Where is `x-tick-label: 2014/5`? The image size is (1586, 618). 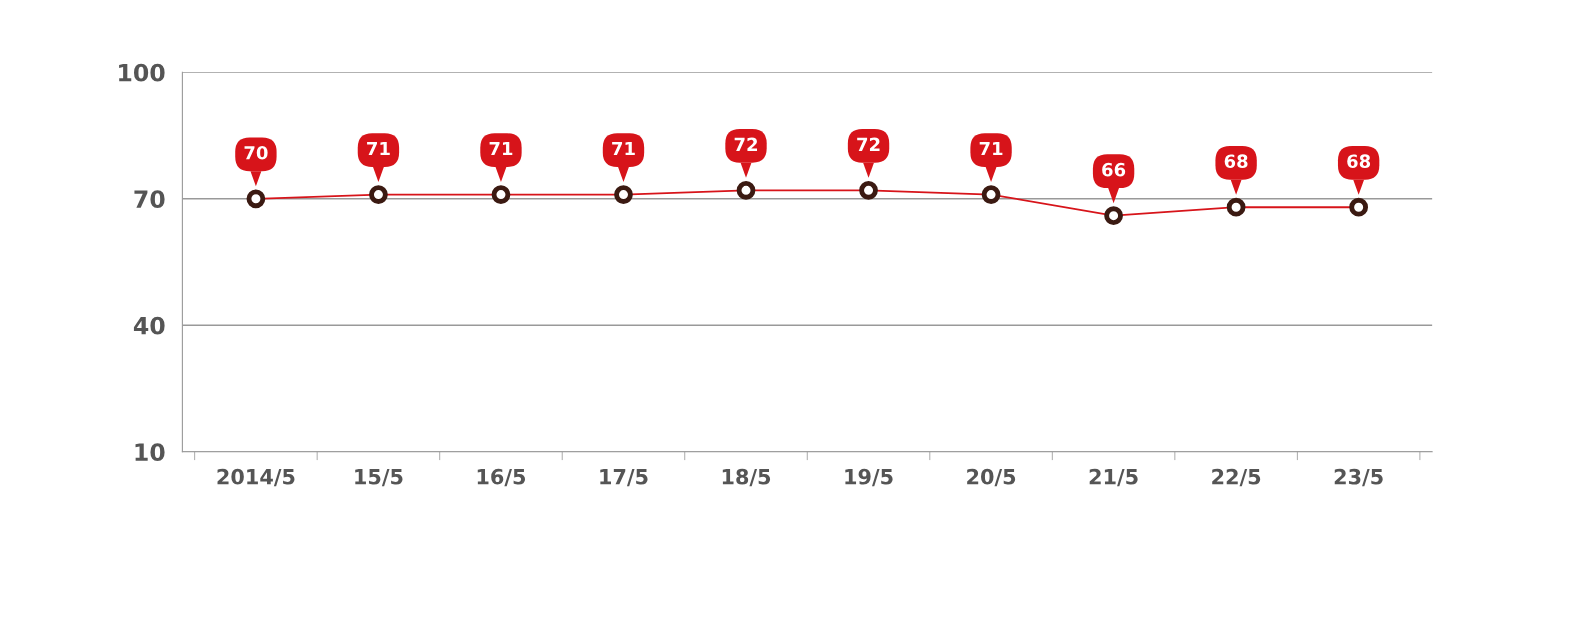 x-tick-label: 2014/5 is located at coordinates (256, 477).